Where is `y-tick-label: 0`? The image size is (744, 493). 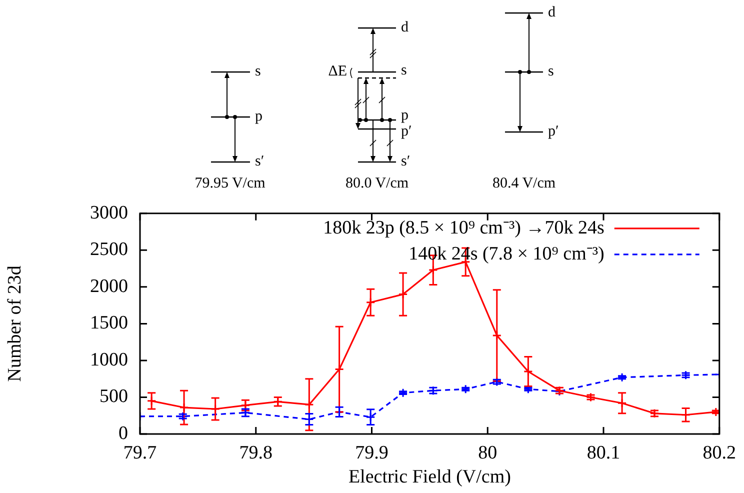 y-tick-label: 0 is located at coordinates (123, 433).